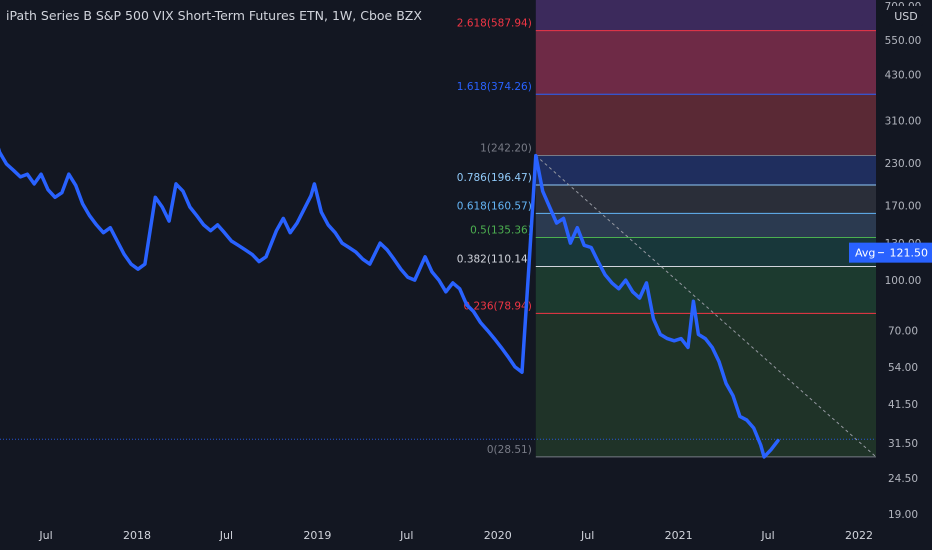 The image size is (932, 550). I want to click on y-tick-label: 24.50, so click(903, 479).